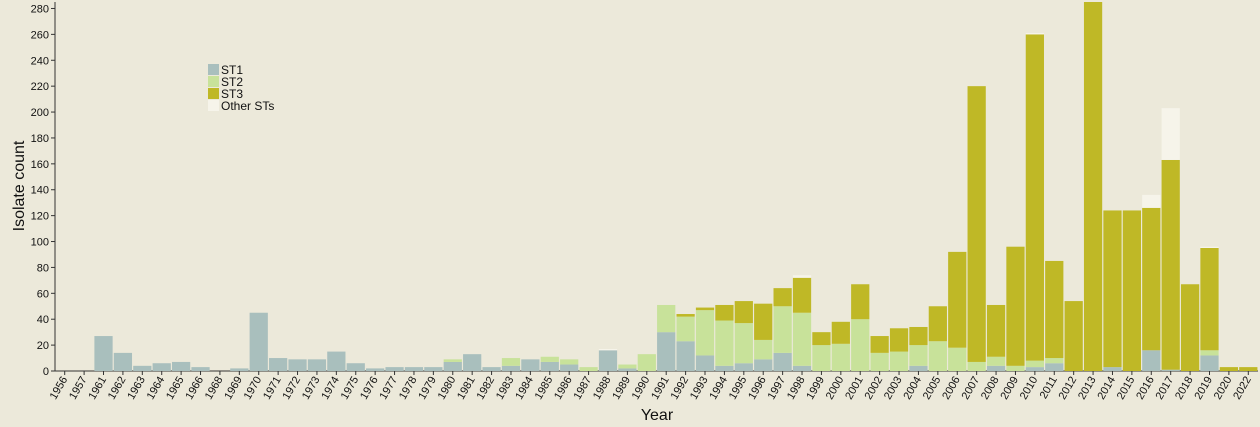 The height and width of the screenshot is (427, 1260). What do you see at coordinates (40, 217) in the screenshot?
I see `y-tick-label: 120` at bounding box center [40, 217].